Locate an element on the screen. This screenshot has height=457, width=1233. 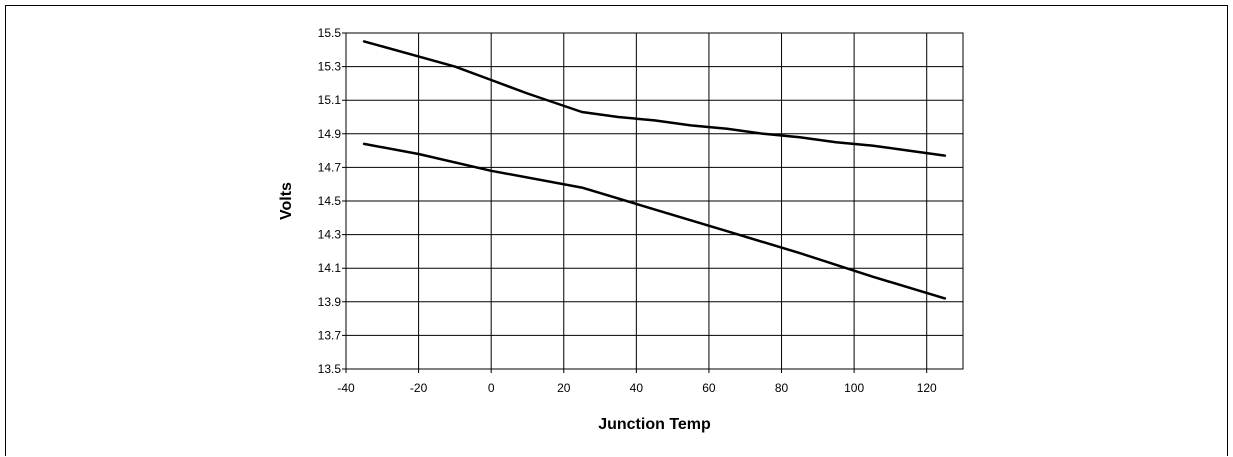
x-tick-label: 0 is located at coordinates (491, 388).